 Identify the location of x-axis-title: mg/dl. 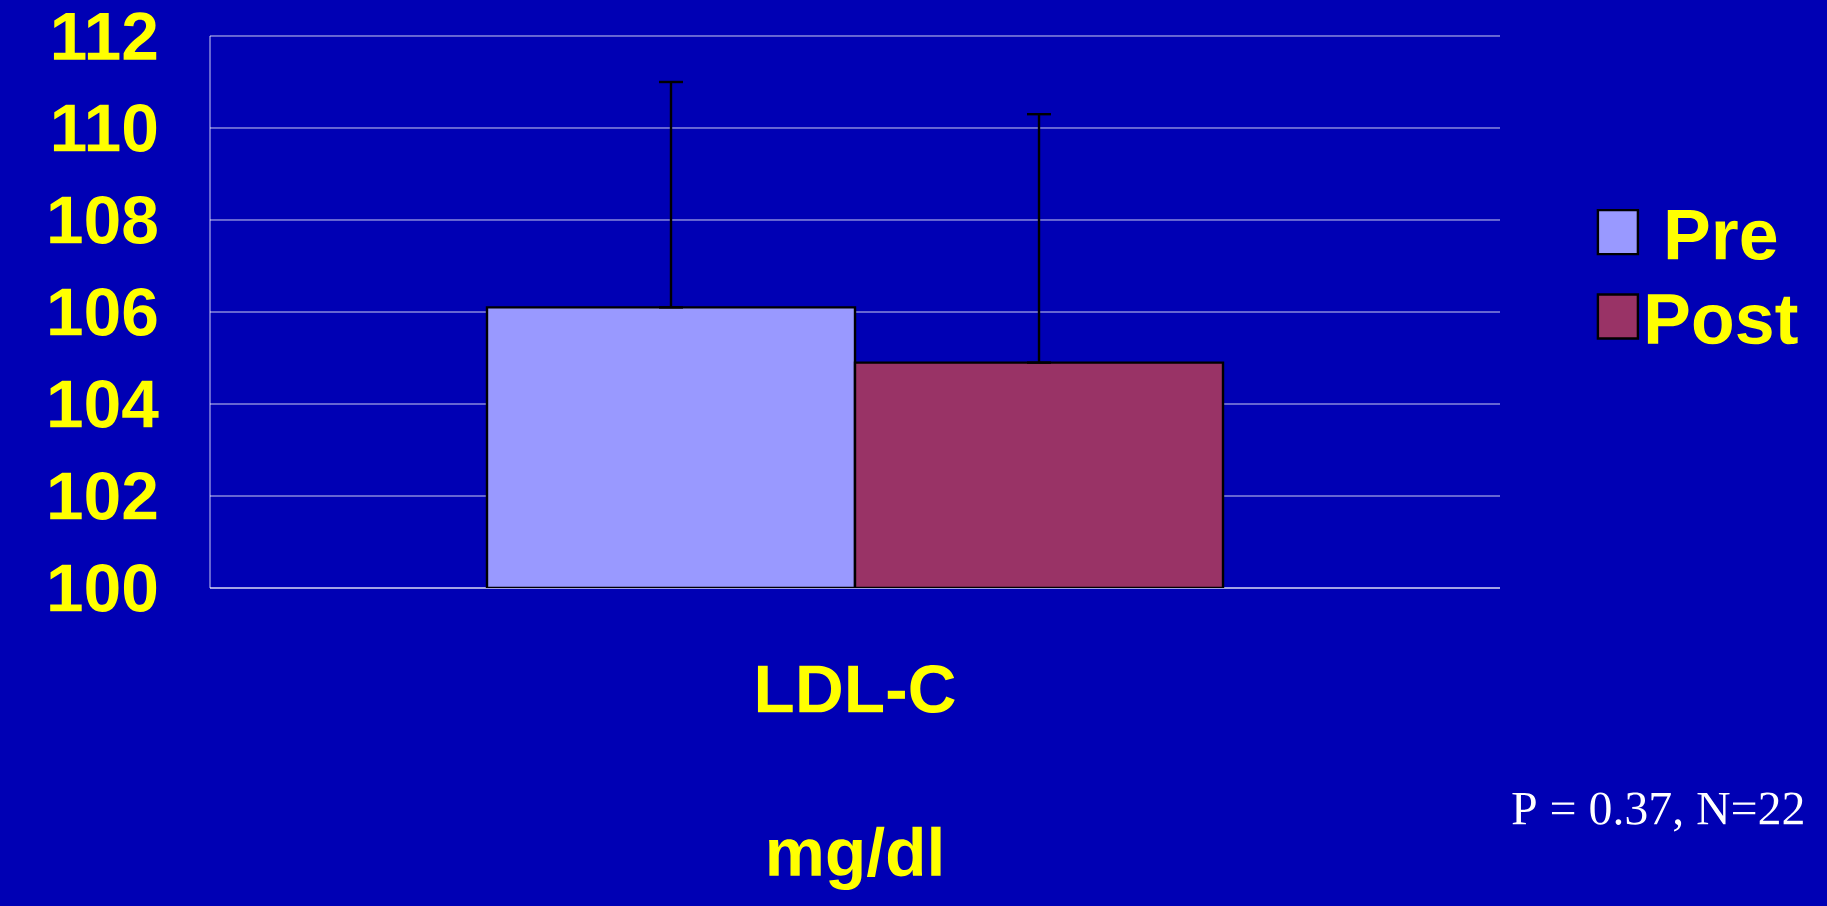
(855, 858).